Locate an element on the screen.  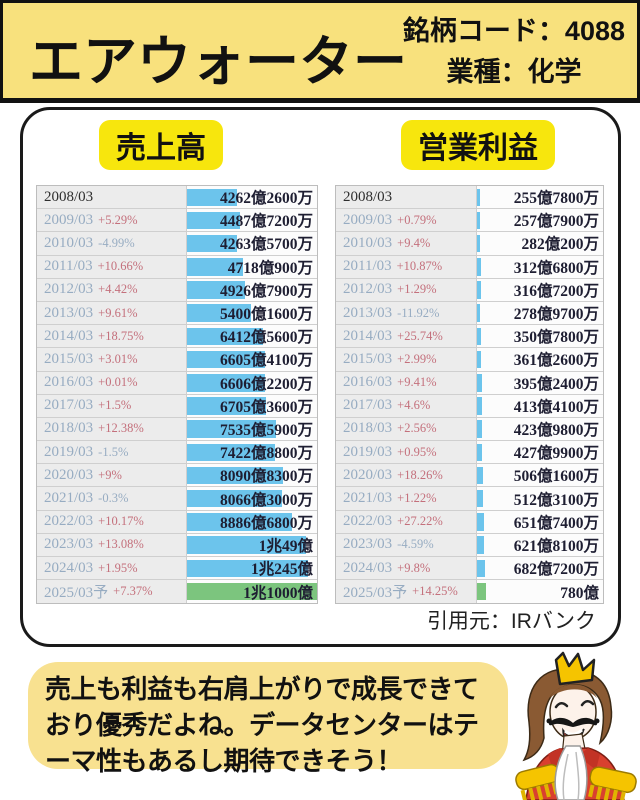
period-cell: 2018/03 +12.38% is located at coordinates (112, 429).